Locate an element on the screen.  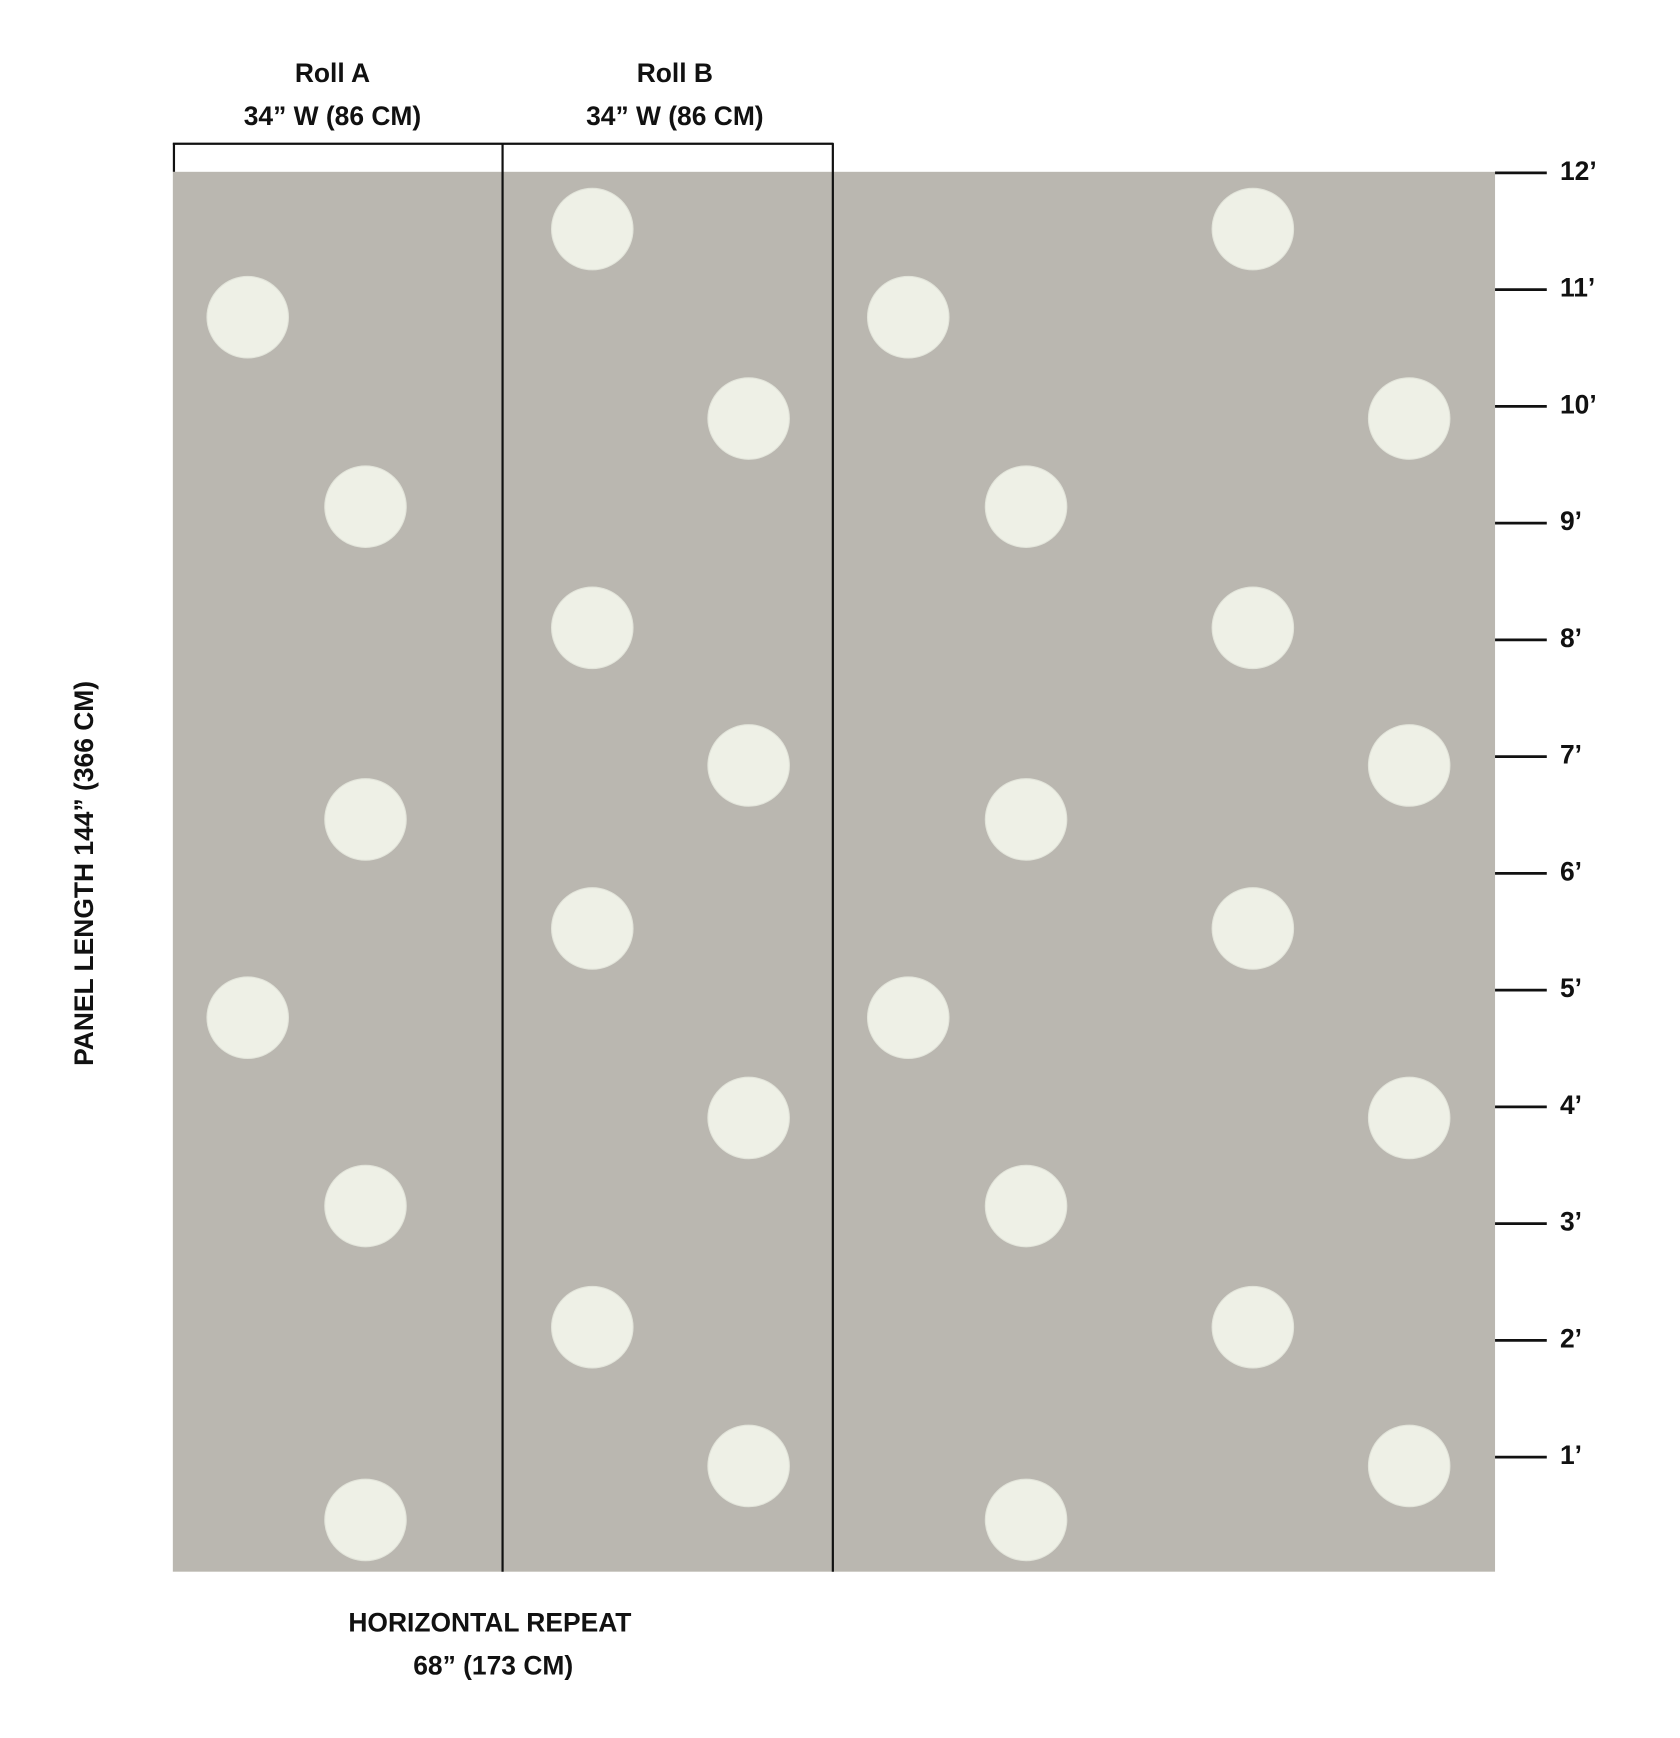
ruler-label: 4’ is located at coordinates (1571, 1105).